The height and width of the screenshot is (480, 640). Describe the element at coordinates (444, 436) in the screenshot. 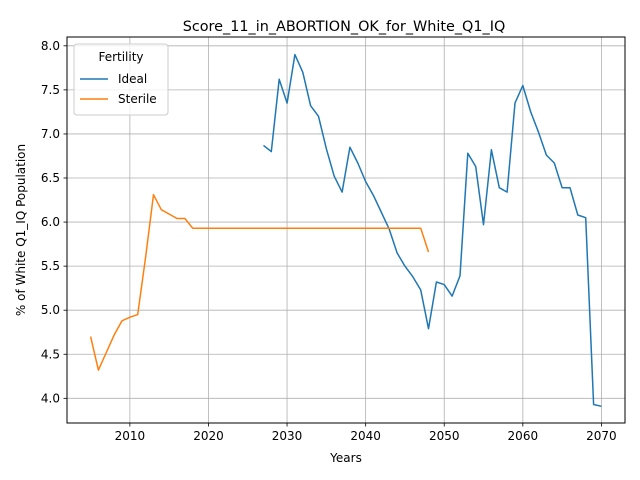

I see `x-tick-label: 2050` at that location.